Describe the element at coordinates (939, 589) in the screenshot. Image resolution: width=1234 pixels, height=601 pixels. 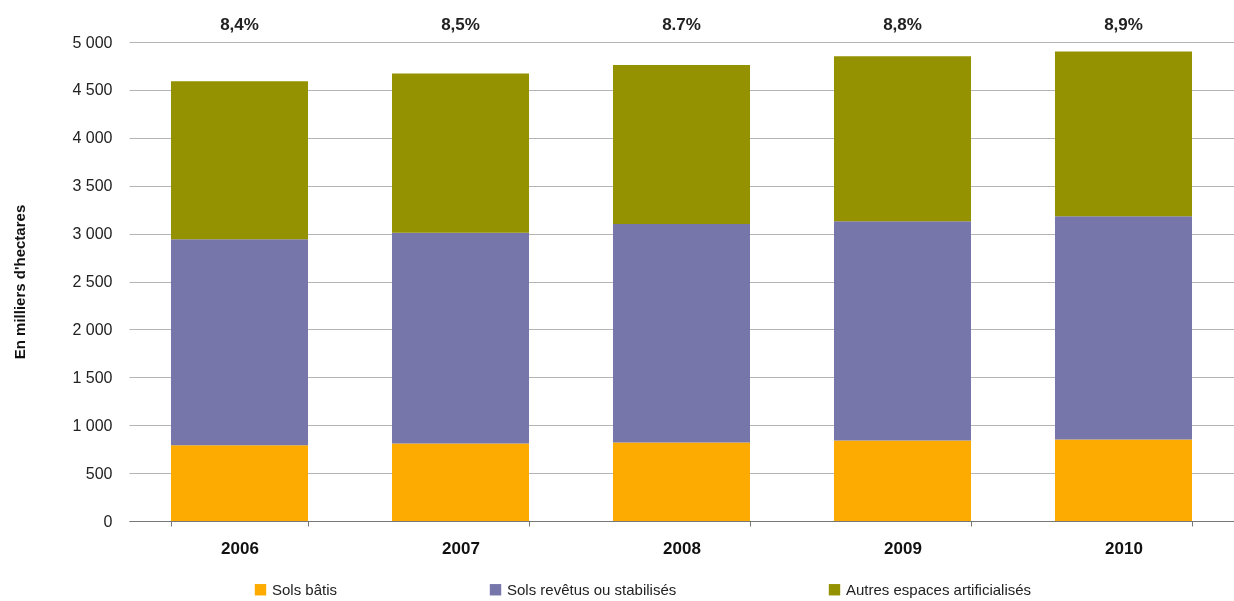
I see `legend-label: Autres espaces artificialisés` at that location.